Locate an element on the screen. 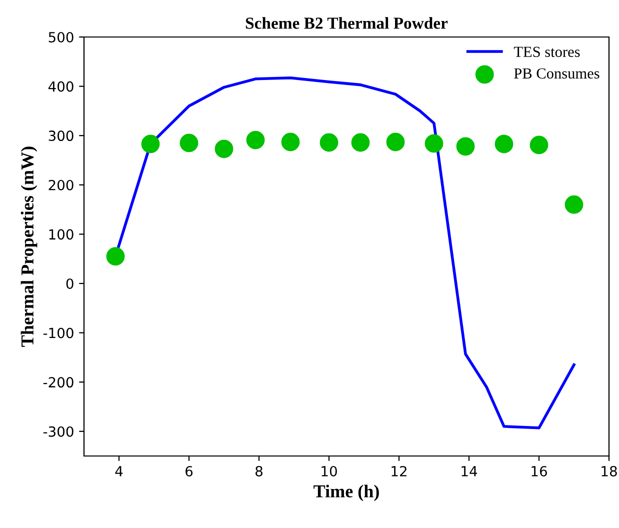  y-tick-label: 500 is located at coordinates (61, 37).